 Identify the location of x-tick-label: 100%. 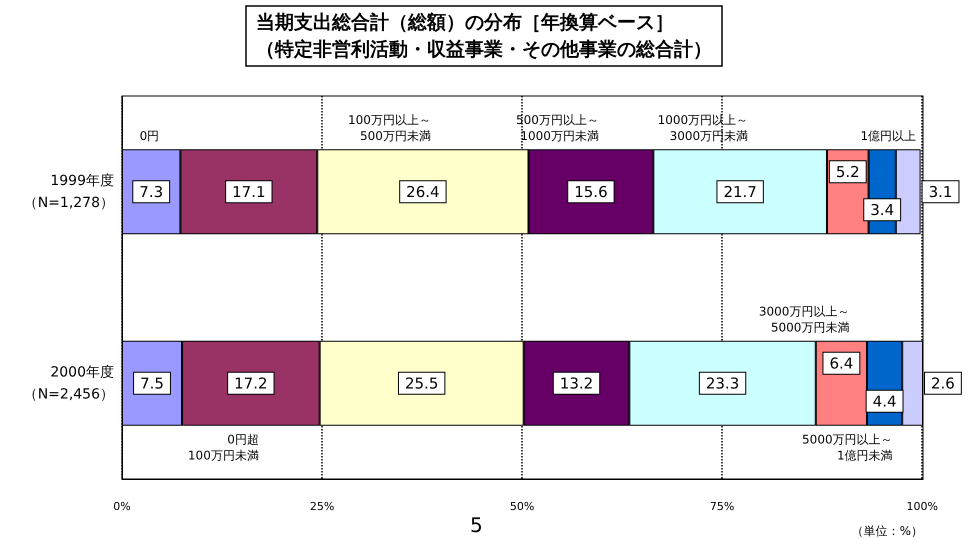
(922, 506).